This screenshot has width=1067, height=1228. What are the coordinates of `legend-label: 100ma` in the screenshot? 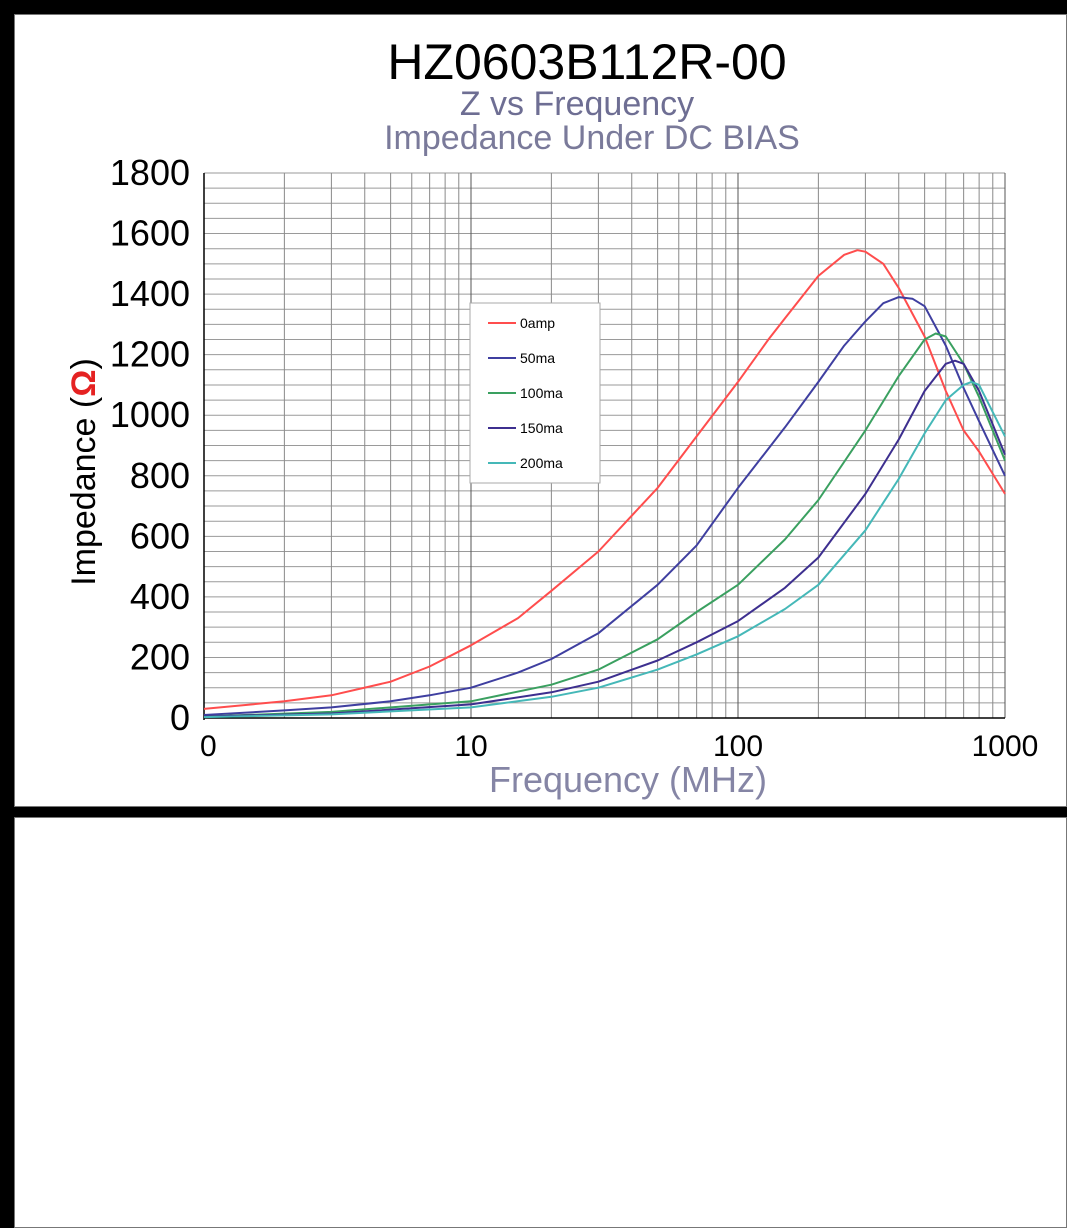 It's located at (541, 393).